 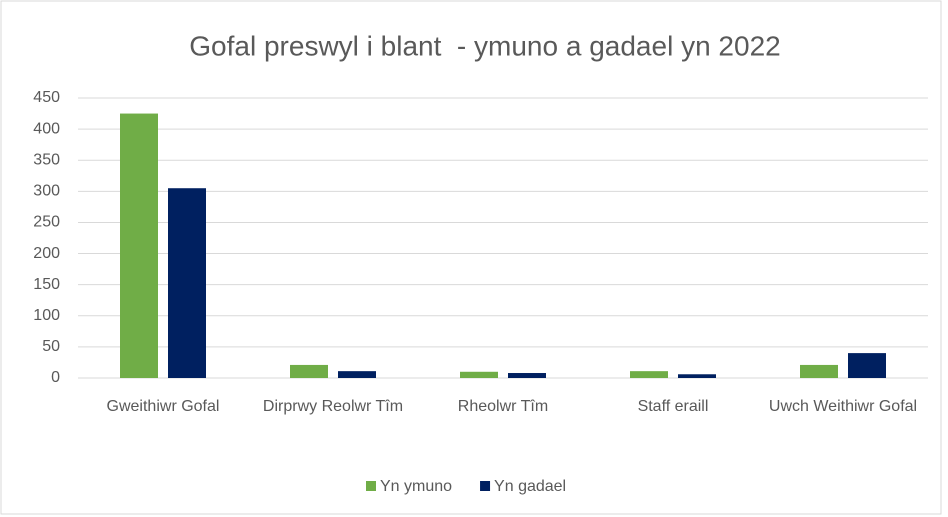 I want to click on y-tick-label: 150, so click(x=46, y=284).